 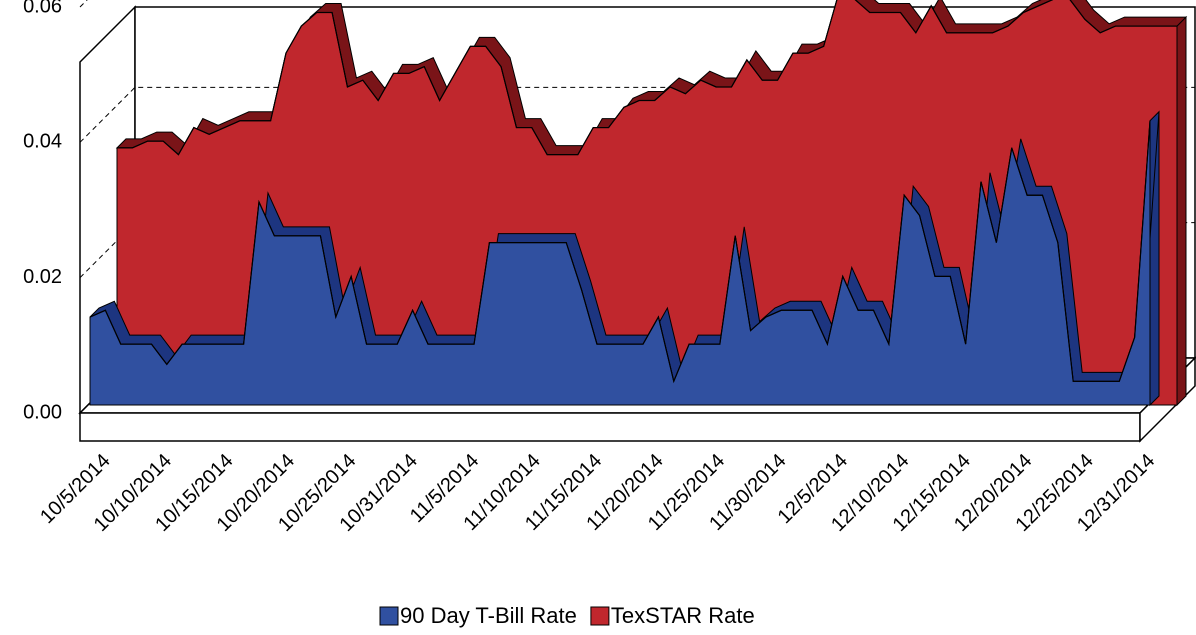 I want to click on legend: 90 Day T-Bill Rate TexSTAR Rate, so click(x=567, y=615).